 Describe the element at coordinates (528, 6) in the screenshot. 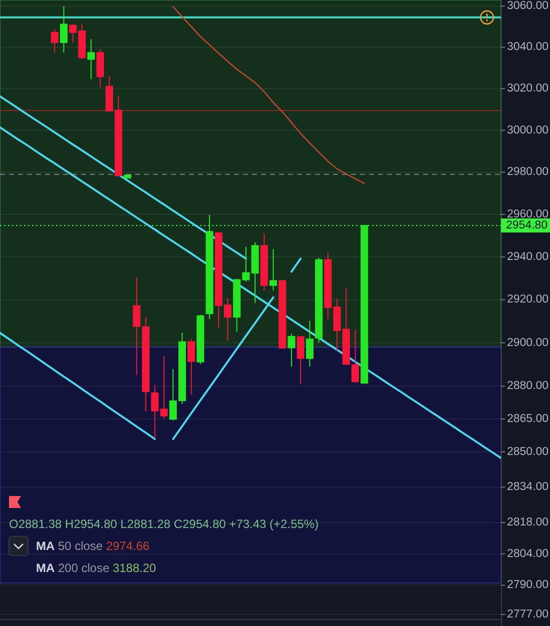

I see `y-tick-label: 3060.00` at that location.